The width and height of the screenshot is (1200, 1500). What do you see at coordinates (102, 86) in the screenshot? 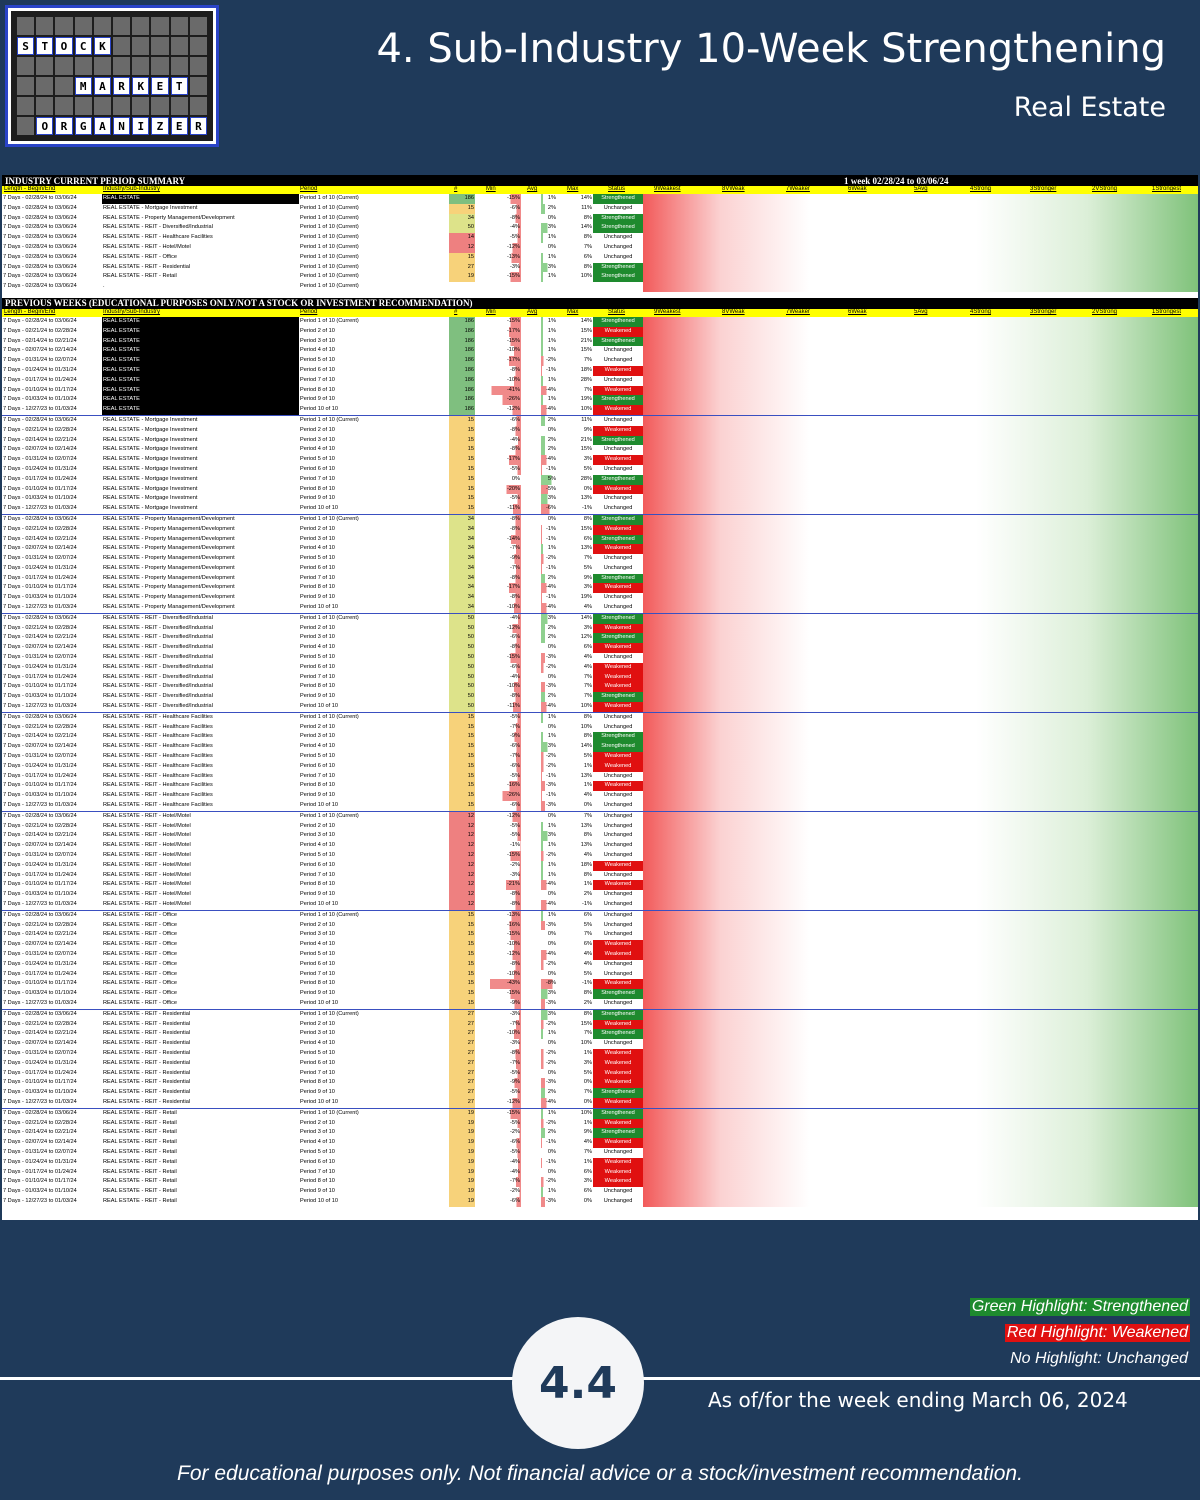
I see `logo-letter: A` at bounding box center [102, 86].